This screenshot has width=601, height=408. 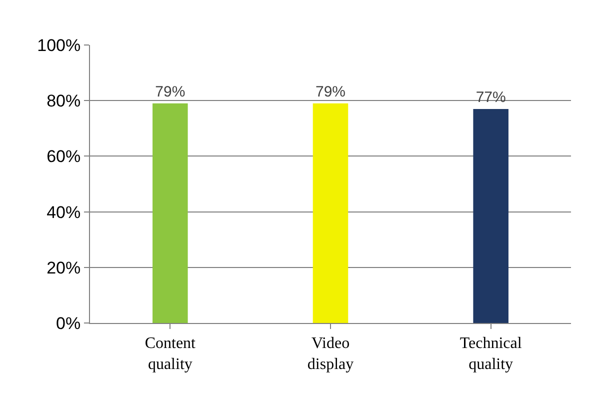 What do you see at coordinates (63, 268) in the screenshot?
I see `y-tick-label: 20%` at bounding box center [63, 268].